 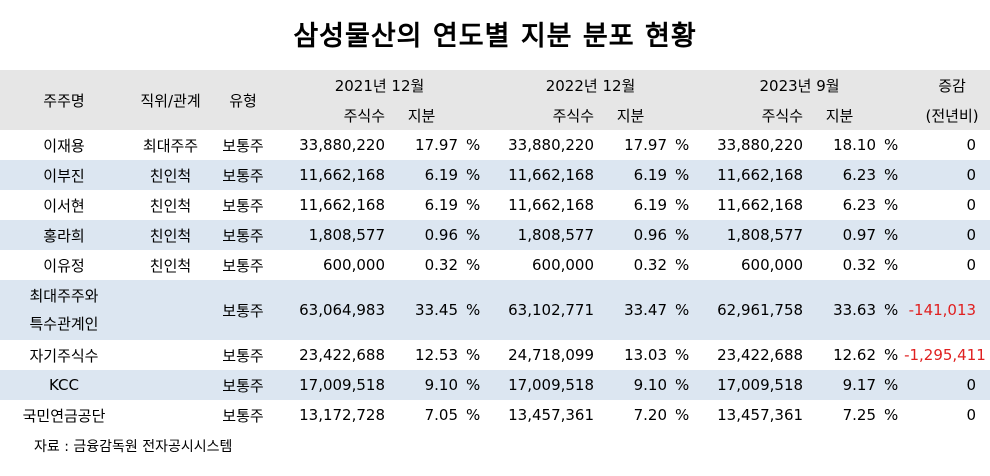 What do you see at coordinates (243, 100) in the screenshot?
I see `header-type: 유형` at bounding box center [243, 100].